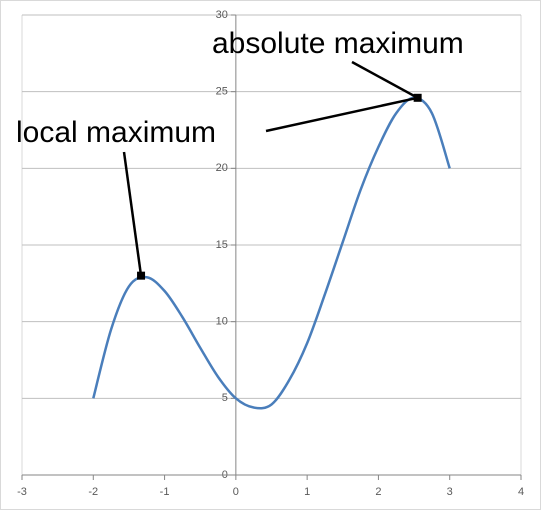 The width and height of the screenshot is (541, 510). I want to click on annotation-text: absolute maximum, so click(338, 43).